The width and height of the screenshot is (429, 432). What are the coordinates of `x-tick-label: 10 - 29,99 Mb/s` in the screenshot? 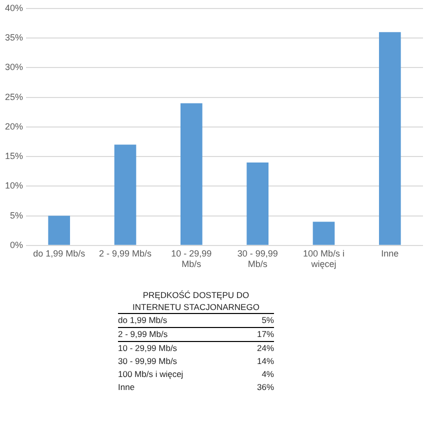 It's located at (191, 259).